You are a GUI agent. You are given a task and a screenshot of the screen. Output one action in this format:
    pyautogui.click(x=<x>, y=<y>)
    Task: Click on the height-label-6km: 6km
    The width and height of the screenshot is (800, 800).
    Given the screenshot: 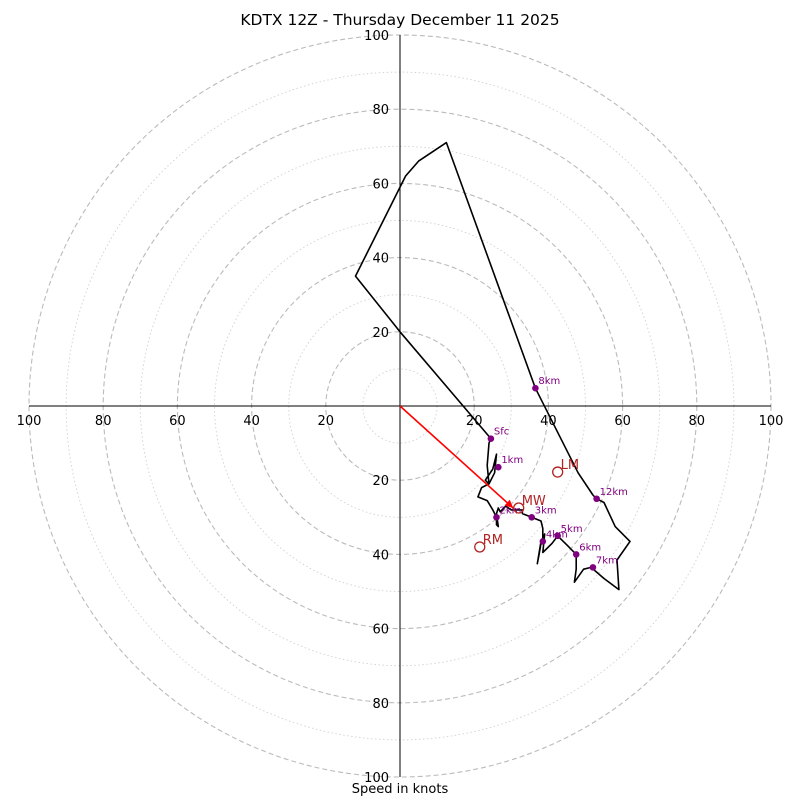 What is the action you would take?
    pyautogui.click(x=590, y=547)
    